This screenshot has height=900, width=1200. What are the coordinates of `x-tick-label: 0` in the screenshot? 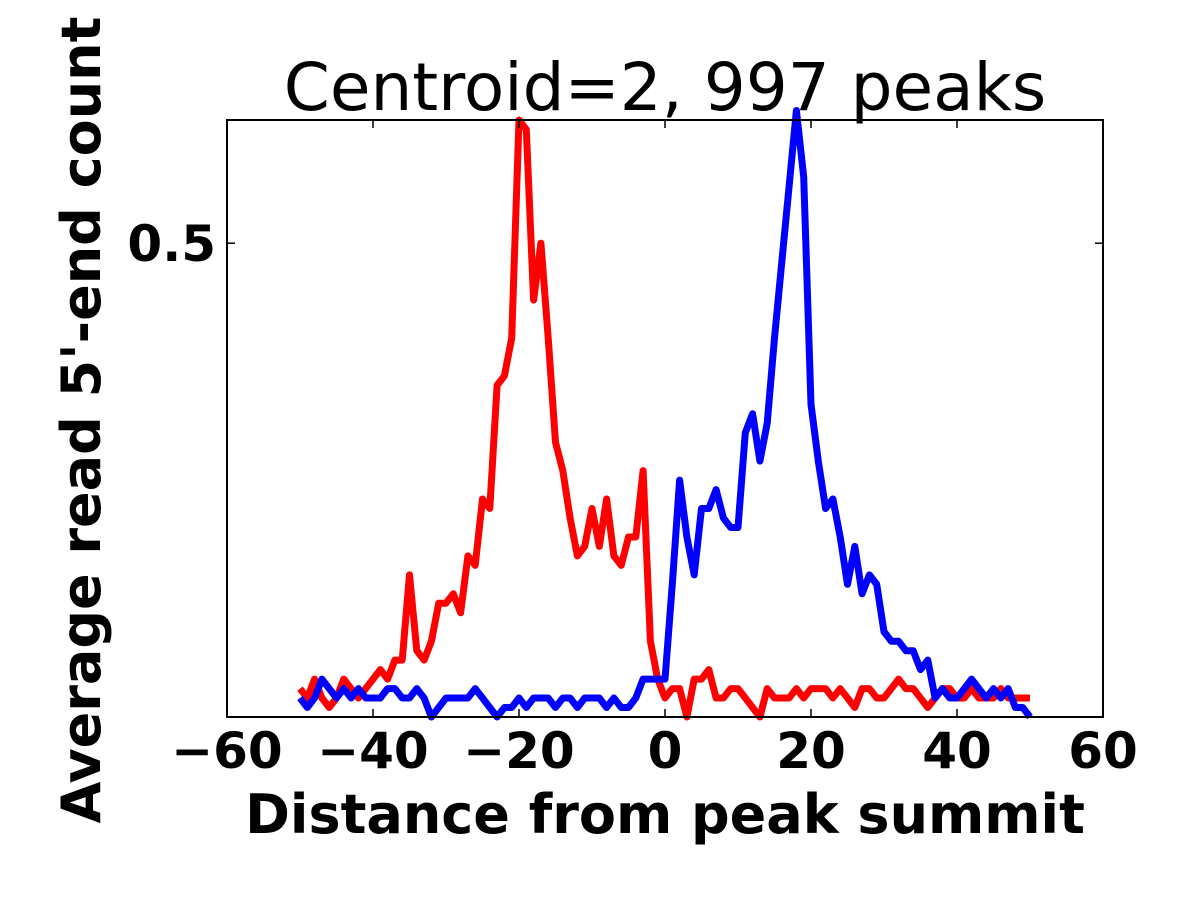 It's located at (665, 751).